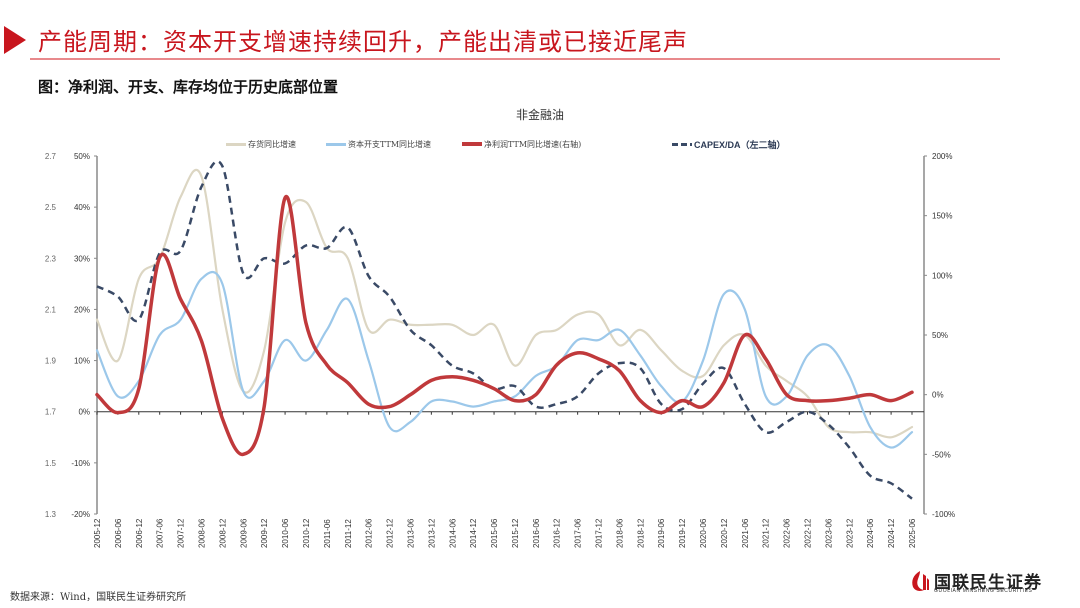 Image resolution: width=1080 pixels, height=608 pixels. Describe the element at coordinates (942, 216) in the screenshot. I see `svg-text: 150%` at that location.